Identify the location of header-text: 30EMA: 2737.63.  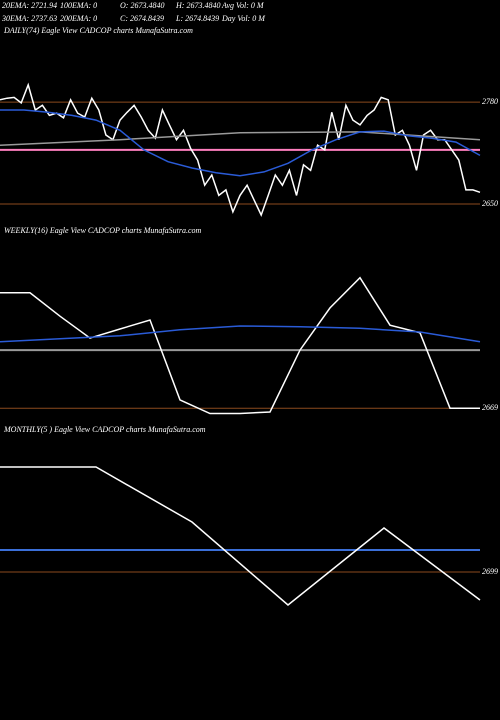
(29, 18).